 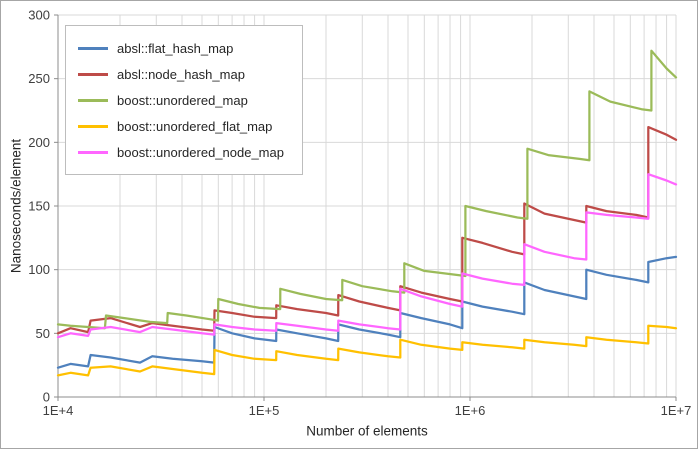 What do you see at coordinates (39, 142) in the screenshot?
I see `y-tick-label: 200` at bounding box center [39, 142].